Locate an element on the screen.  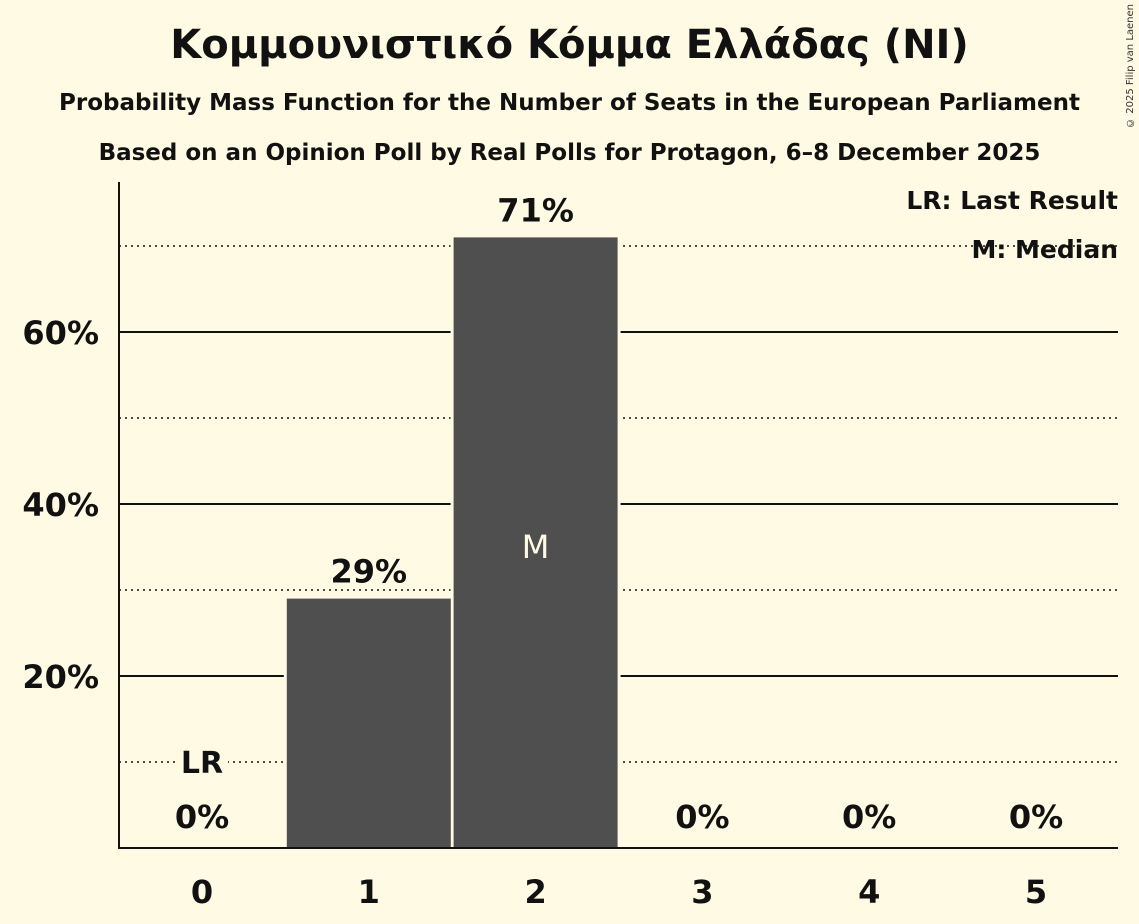
chart-title: Κομμουνιστικό Κόμμα Ελλάδας (NI) is located at coordinates (569, 45).